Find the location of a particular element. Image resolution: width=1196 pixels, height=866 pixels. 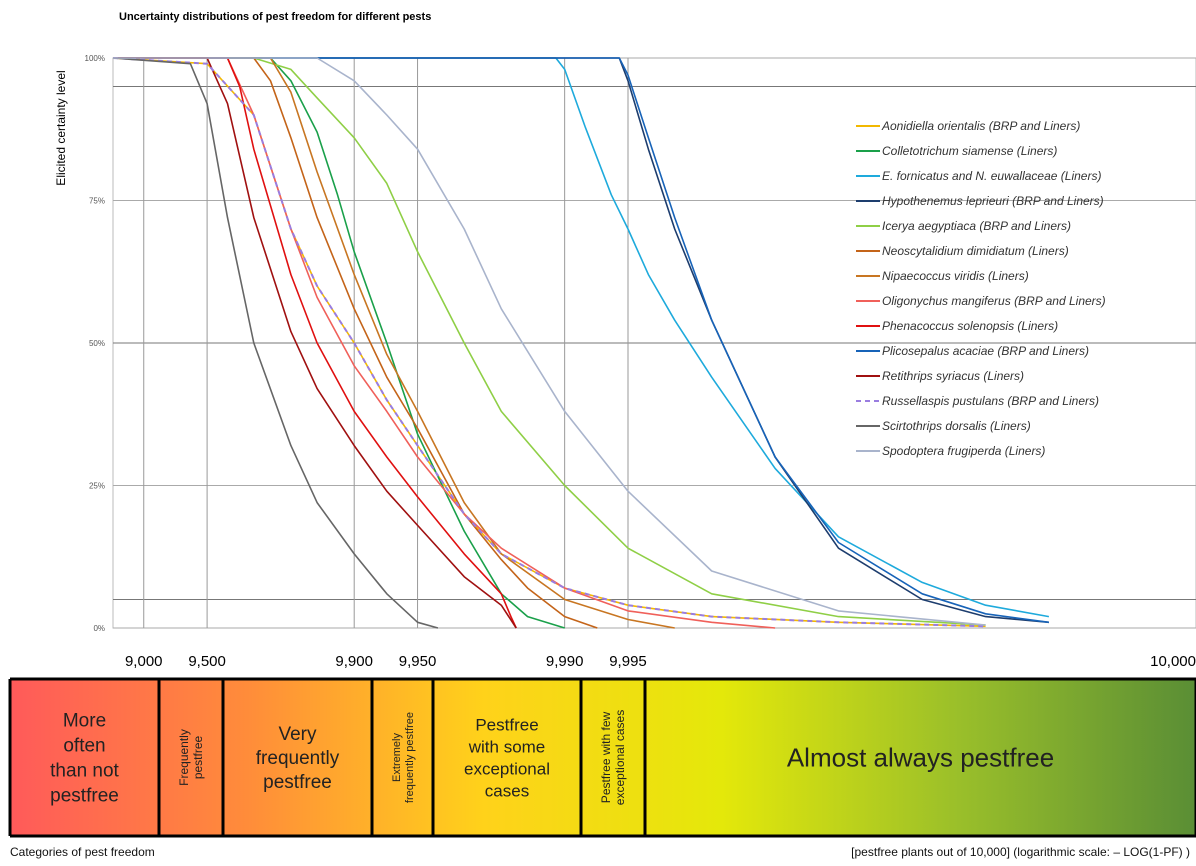

category-label: More is located at coordinates (84, 721).